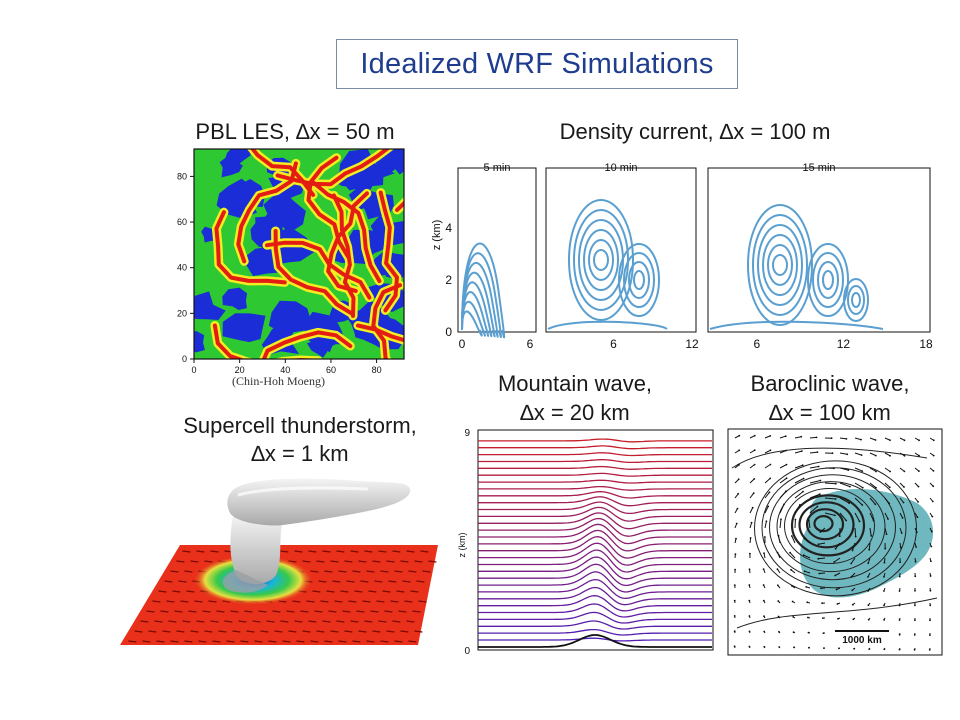 The image size is (960, 720). Describe the element at coordinates (182, 313) in the screenshot. I see `pbl-ytick: 20` at that location.